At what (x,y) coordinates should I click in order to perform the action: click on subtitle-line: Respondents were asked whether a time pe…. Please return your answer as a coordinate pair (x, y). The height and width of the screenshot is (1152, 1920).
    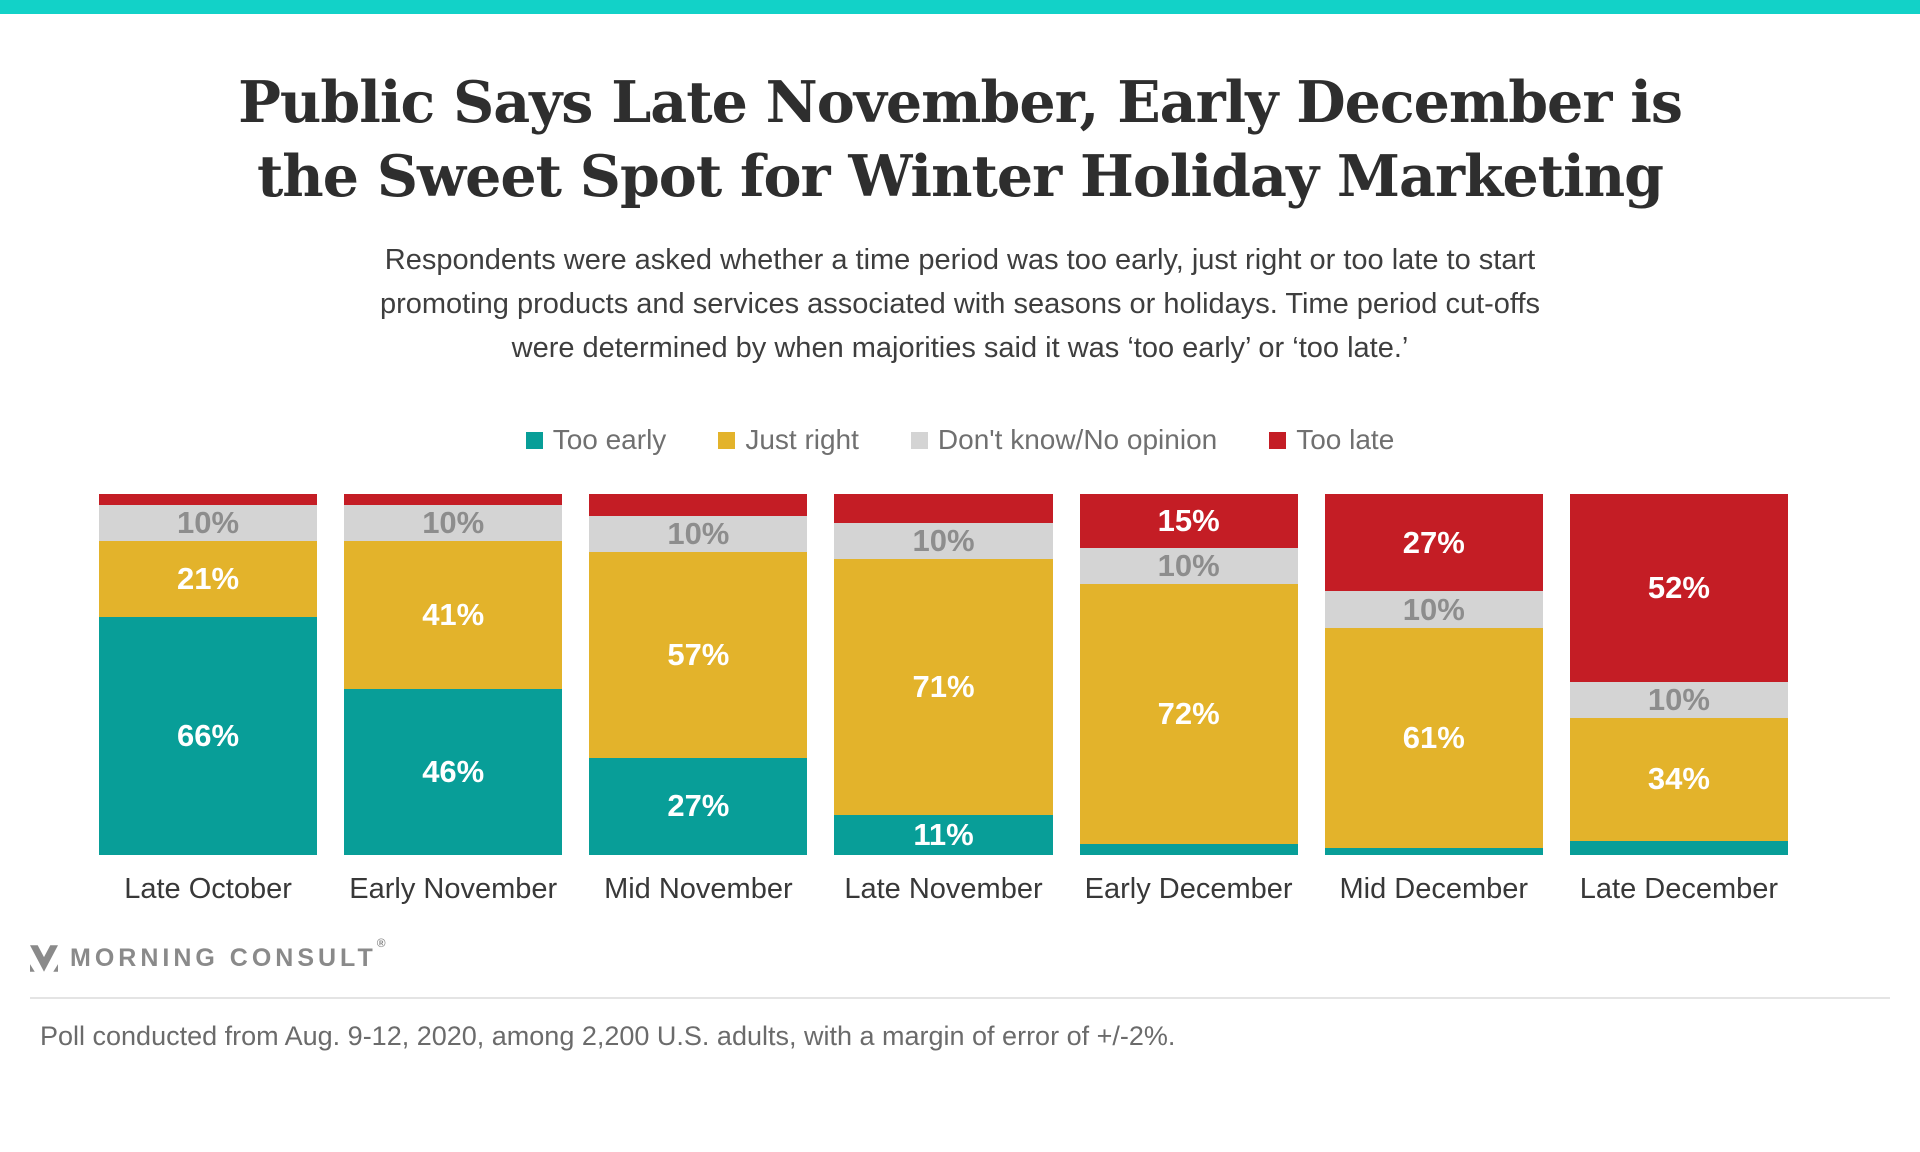
    Looking at the image, I should click on (960, 260).